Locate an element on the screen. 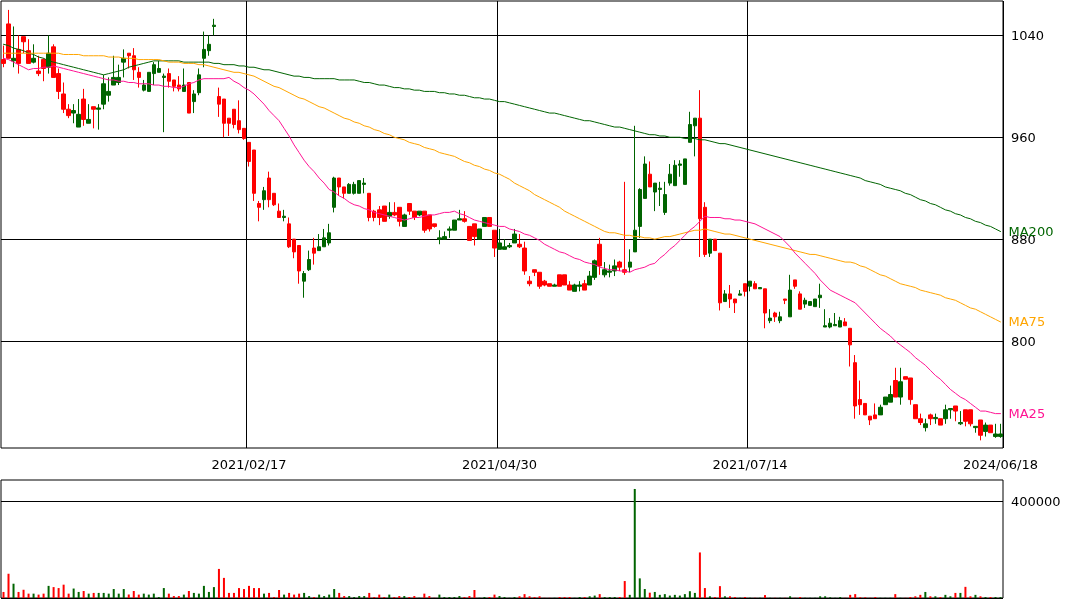 Image resolution: width=1065 pixels, height=600 pixels. y-tick-label: 800 is located at coordinates (1023, 341).